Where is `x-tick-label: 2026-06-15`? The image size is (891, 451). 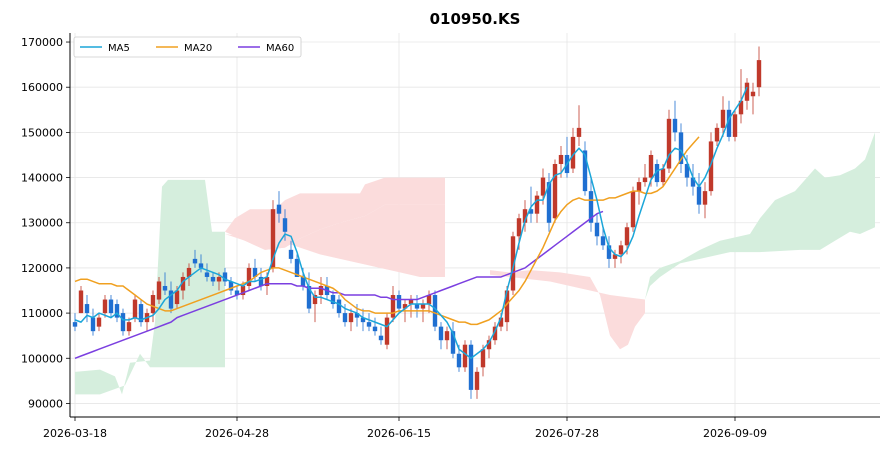
x-tick-label: 2026-06-15 is located at coordinates (399, 433).